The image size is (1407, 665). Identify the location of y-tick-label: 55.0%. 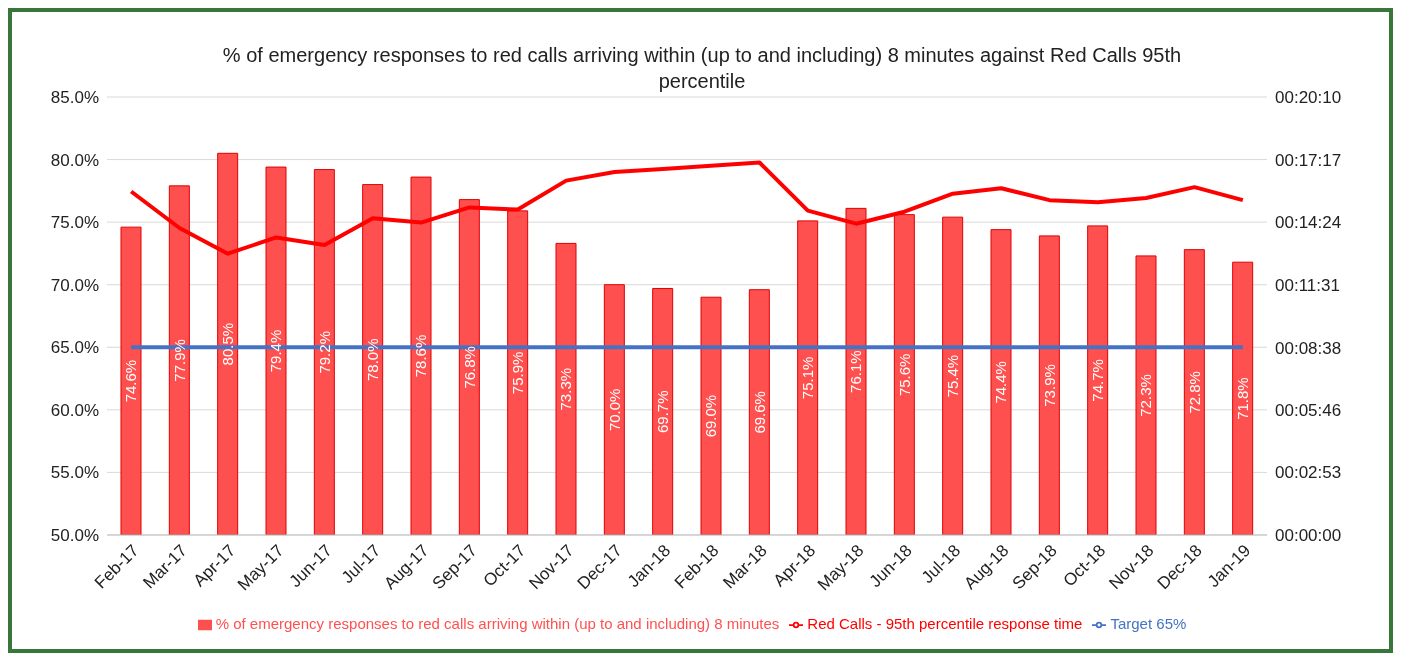
(74, 473).